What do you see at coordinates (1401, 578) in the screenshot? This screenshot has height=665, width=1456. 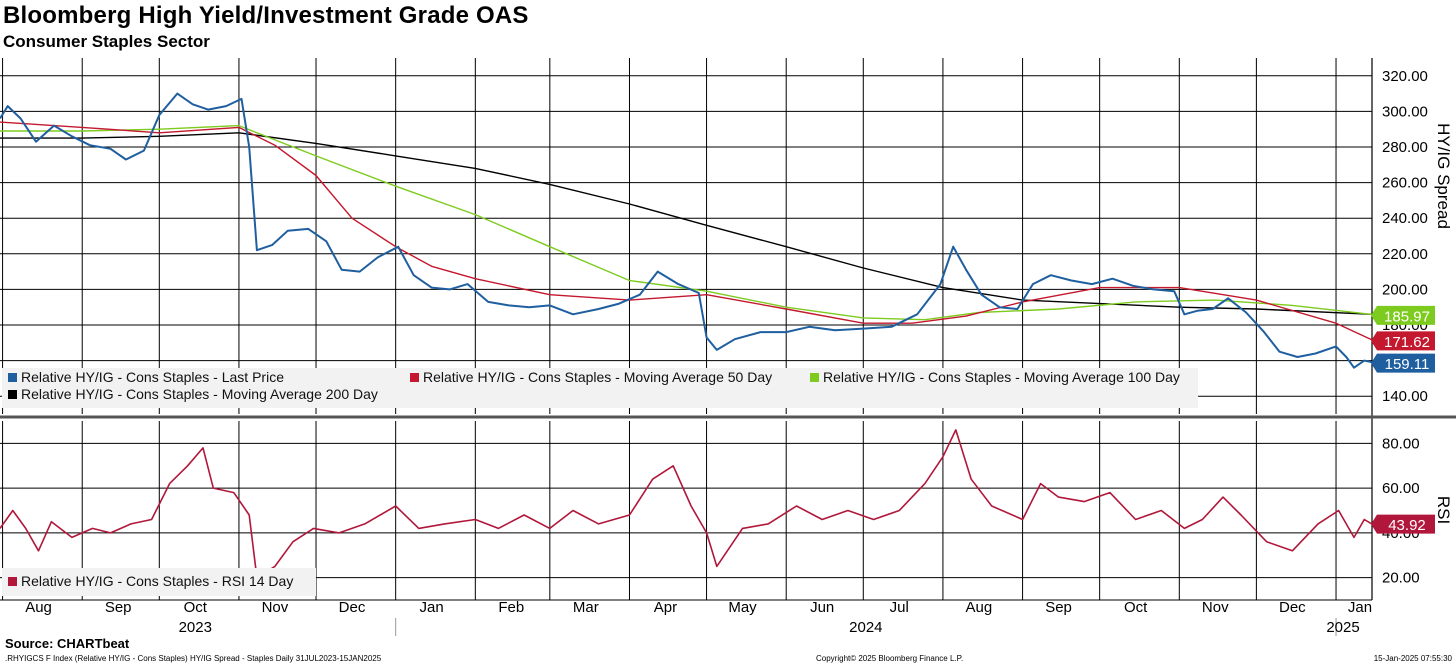 I see `y-tick-label: 20.00` at bounding box center [1401, 578].